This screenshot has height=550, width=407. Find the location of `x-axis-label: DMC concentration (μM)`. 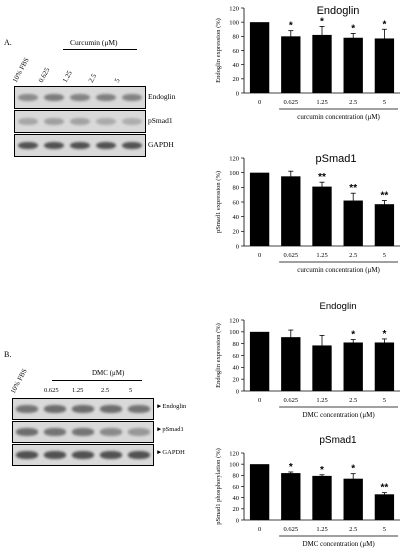

x-axis-label: DMC concentration (μM) is located at coordinates (338, 544).